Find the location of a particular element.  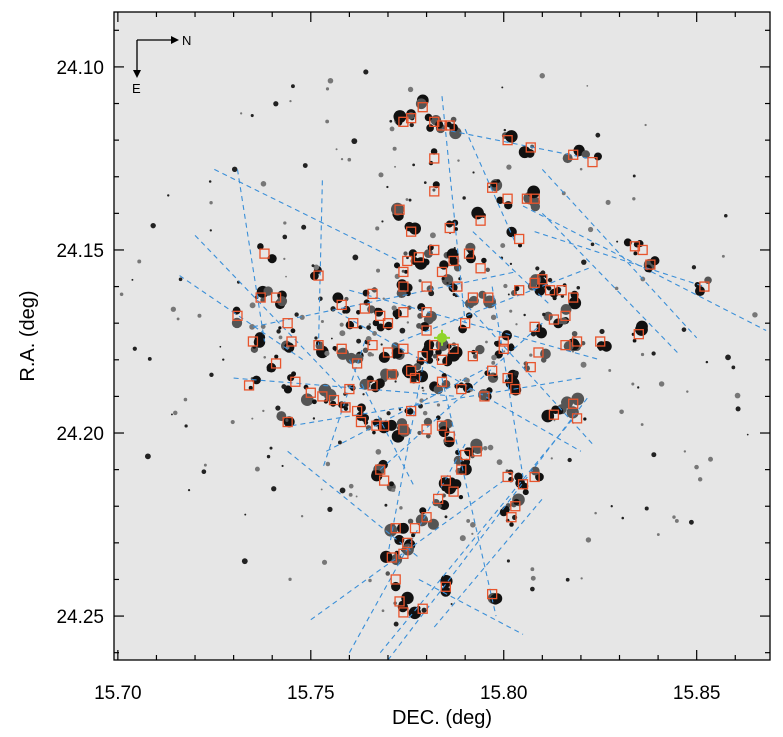

compass-north-arrowhead is located at coordinates (175, 40).